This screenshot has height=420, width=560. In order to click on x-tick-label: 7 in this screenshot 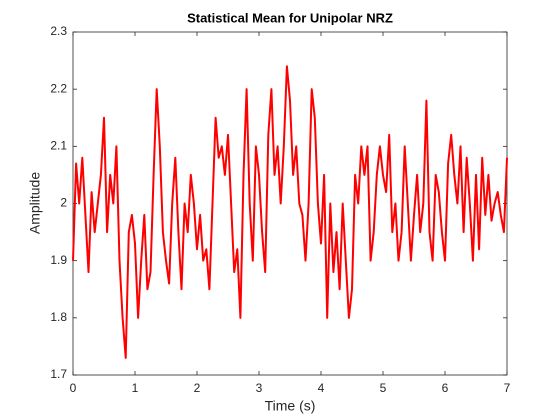, I will do `click(507, 388)`.